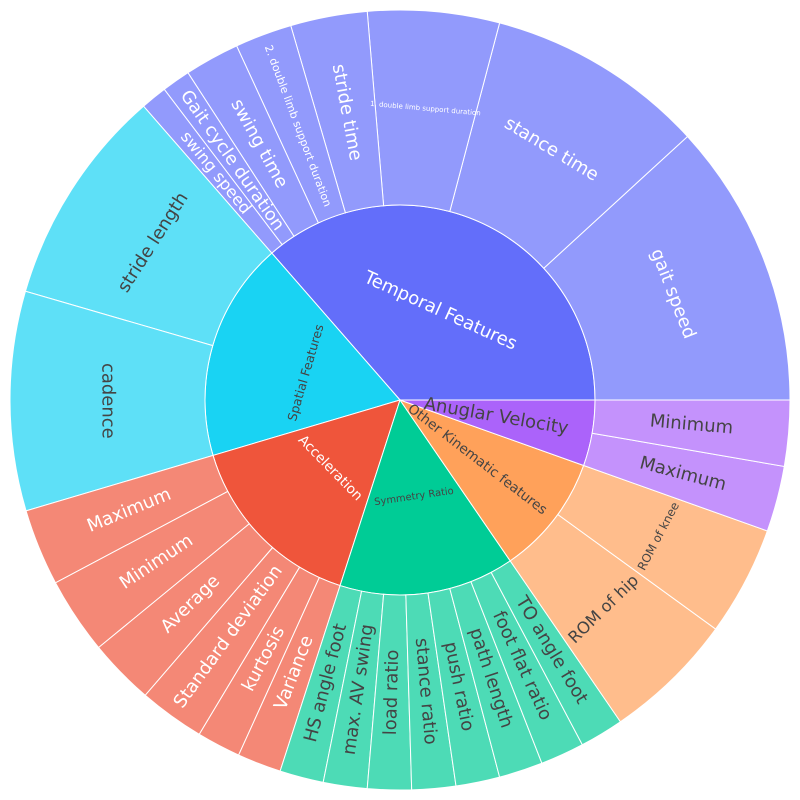  Describe the element at coordinates (691, 433) in the screenshot. I see `leaf-anuglar-velocity-minimum` at that location.